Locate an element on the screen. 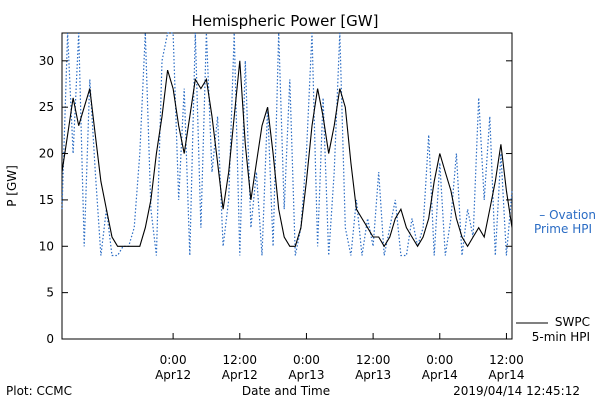 The width and height of the screenshot is (600, 400). legend-ovation-line1: – Ovation is located at coordinates (567, 215).